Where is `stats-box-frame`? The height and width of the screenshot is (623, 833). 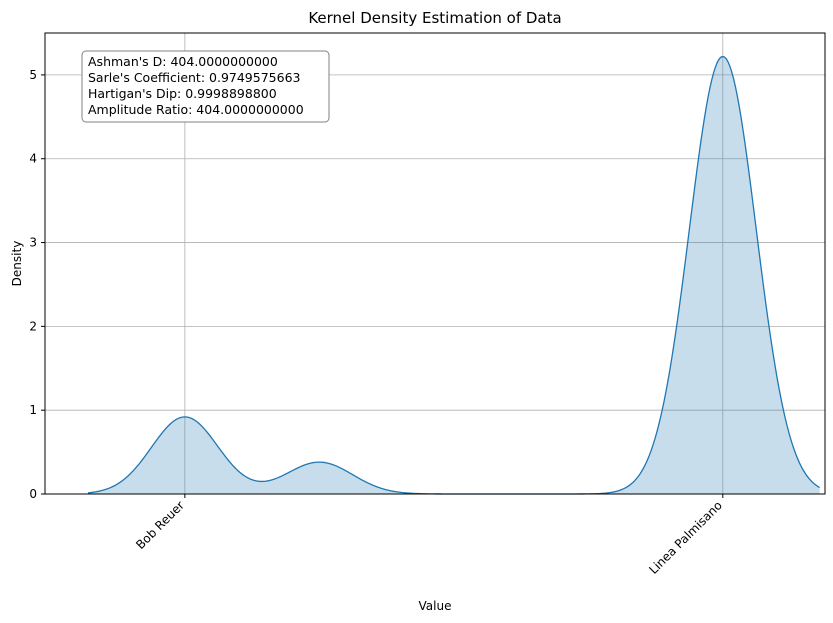
stats-box-frame is located at coordinates (205, 86).